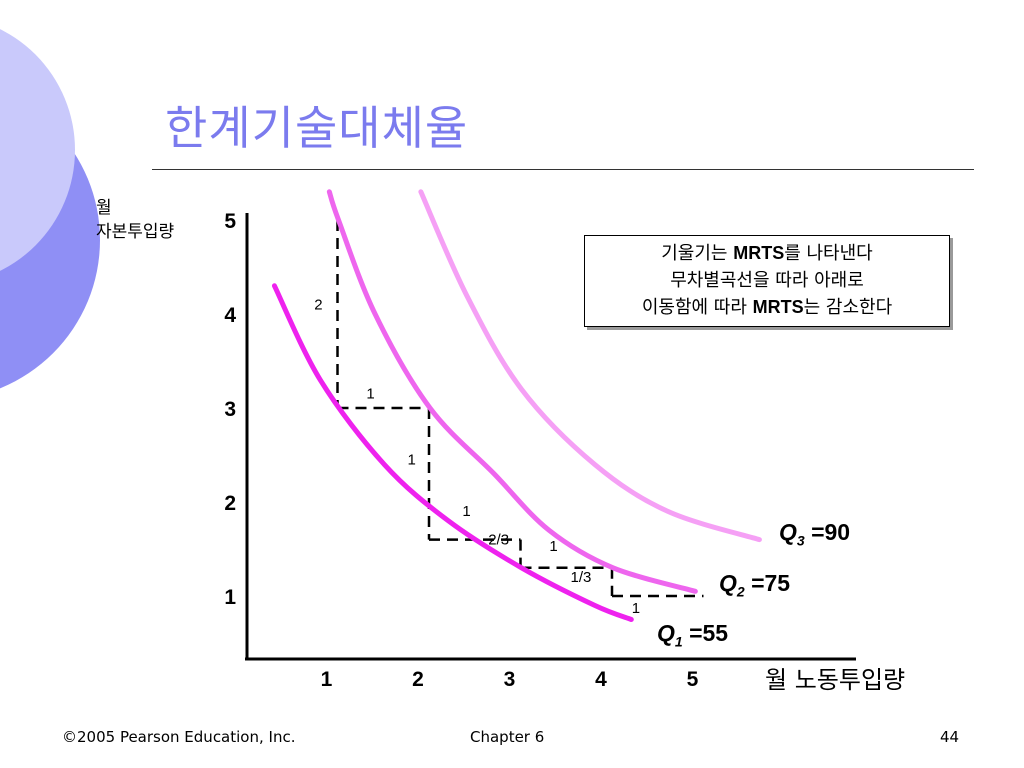  I want to click on q2-label-sub: 2, so click(740, 591).